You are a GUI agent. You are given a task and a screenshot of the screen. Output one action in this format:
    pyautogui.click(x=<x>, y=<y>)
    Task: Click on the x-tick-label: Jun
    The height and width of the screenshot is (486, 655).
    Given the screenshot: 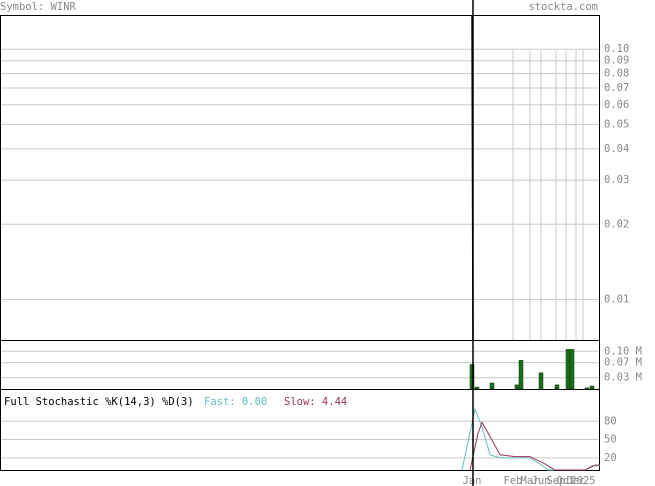 What is the action you would take?
    pyautogui.click(x=541, y=480)
    